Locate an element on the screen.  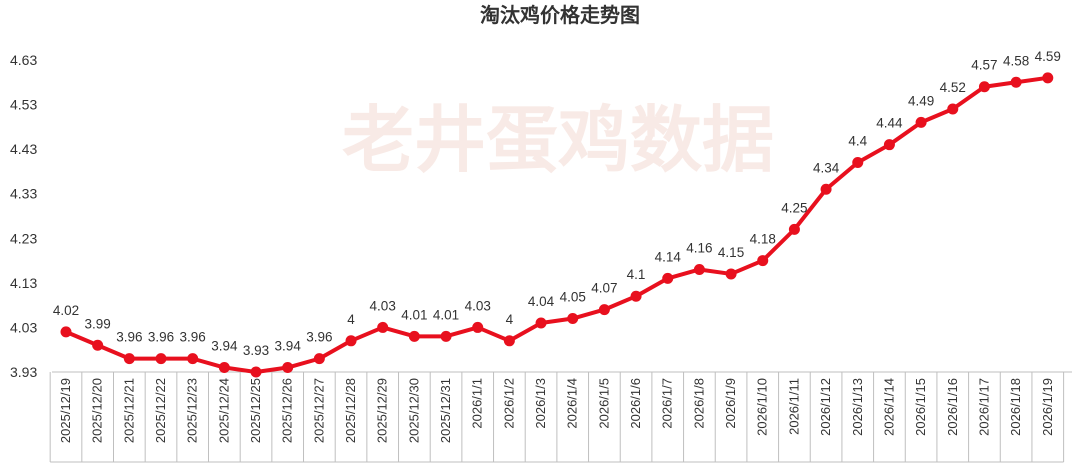
x-tick-label: 2026/1/1 is located at coordinates (477, 403).